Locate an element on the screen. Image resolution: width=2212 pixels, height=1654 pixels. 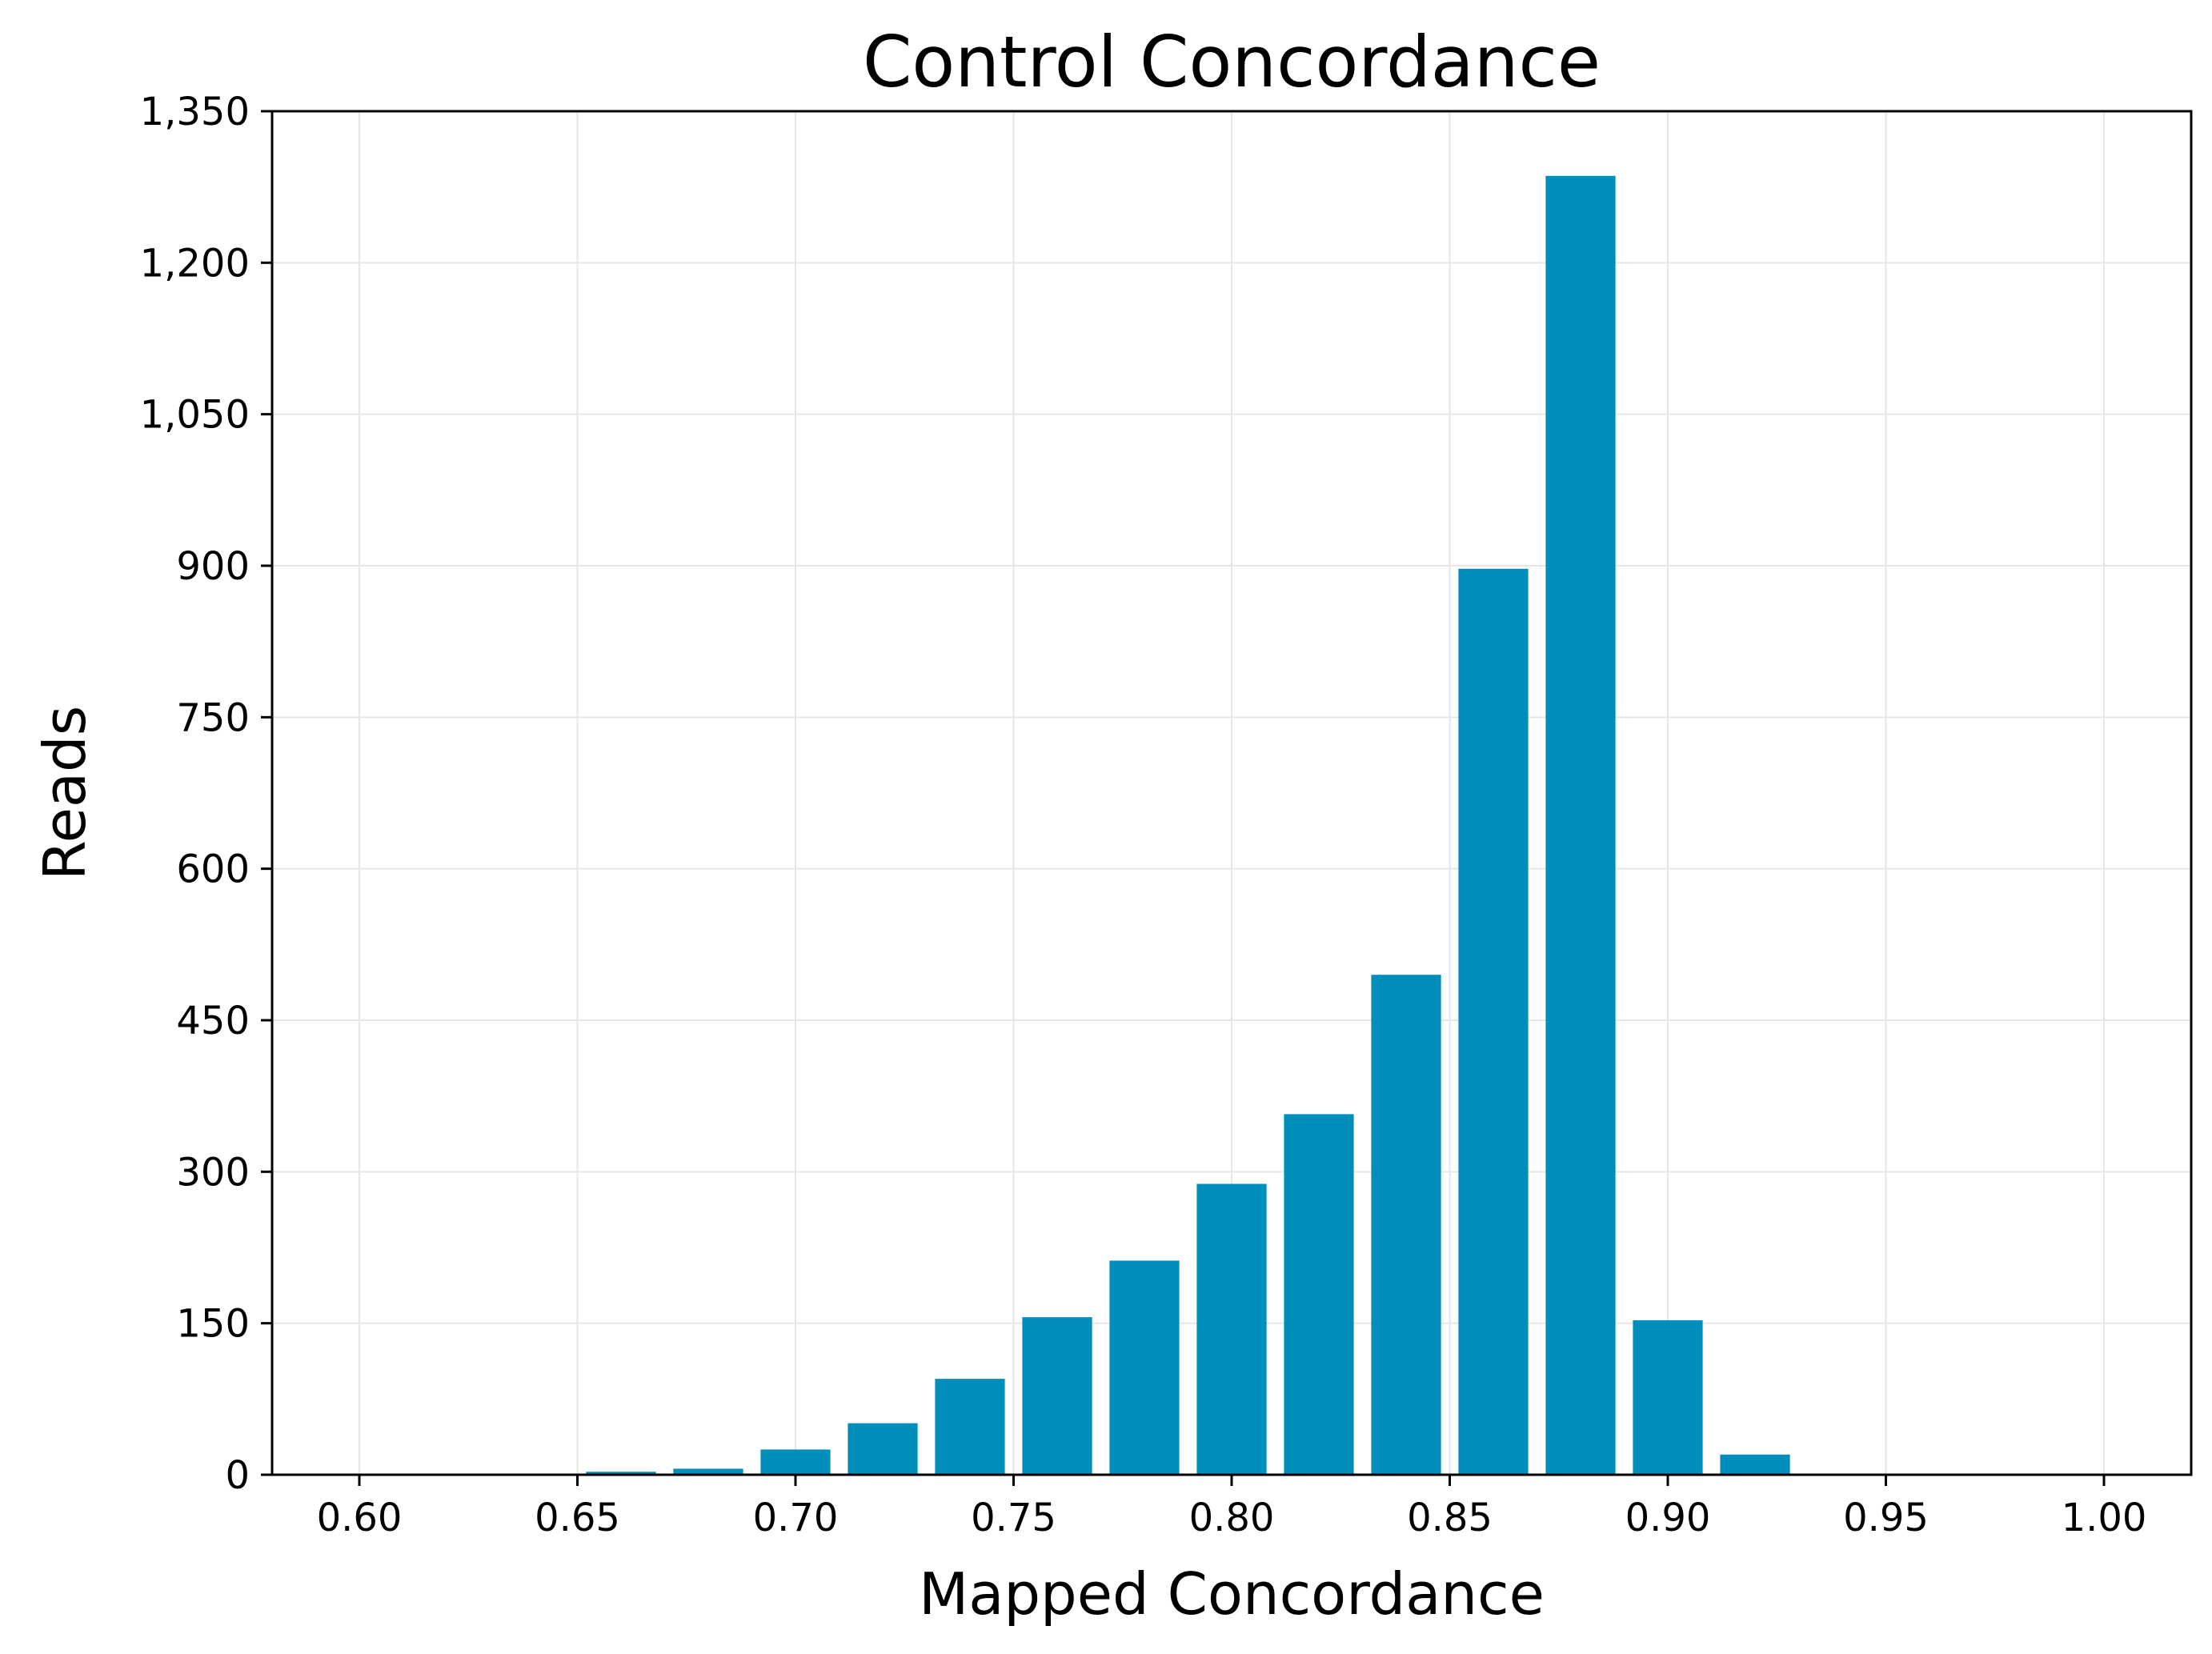
y-tick-label: 750 is located at coordinates (213, 717).